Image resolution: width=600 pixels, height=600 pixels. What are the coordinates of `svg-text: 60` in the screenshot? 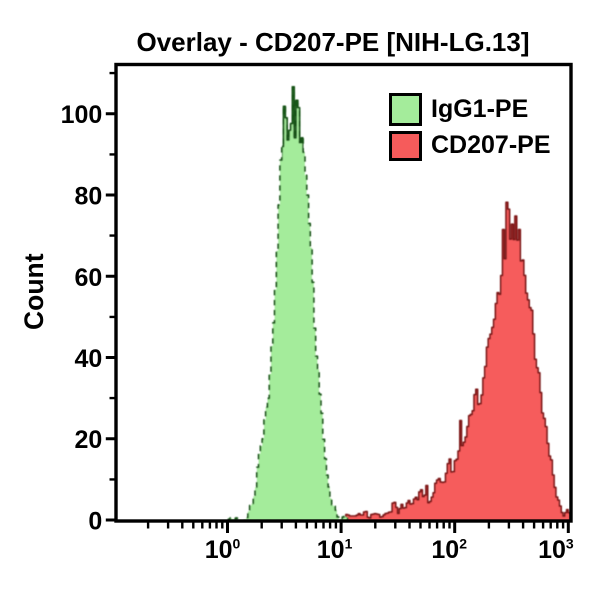 It's located at (88, 278).